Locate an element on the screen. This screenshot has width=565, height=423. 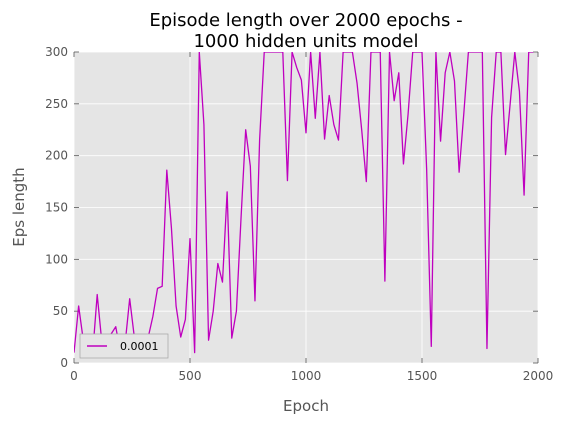
chart-title-line-1: Episode length over 2000 epochs - is located at coordinates (305, 20).